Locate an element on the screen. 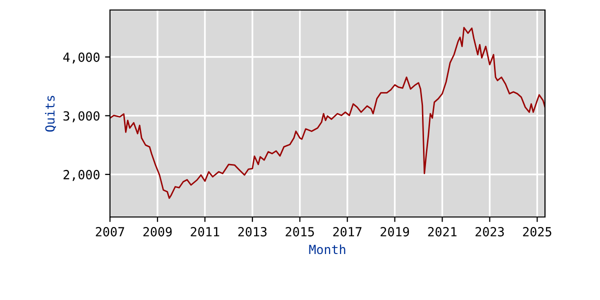 The width and height of the screenshot is (600, 300). x-axis-title: Month is located at coordinates (327, 249).